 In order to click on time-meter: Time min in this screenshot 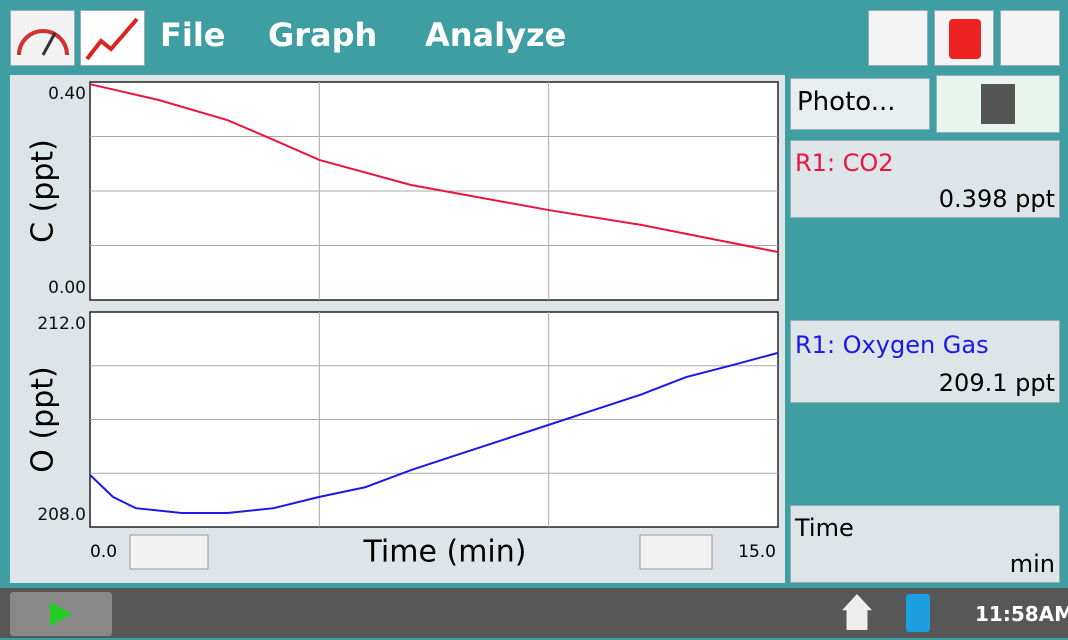, I will do `click(925, 544)`.